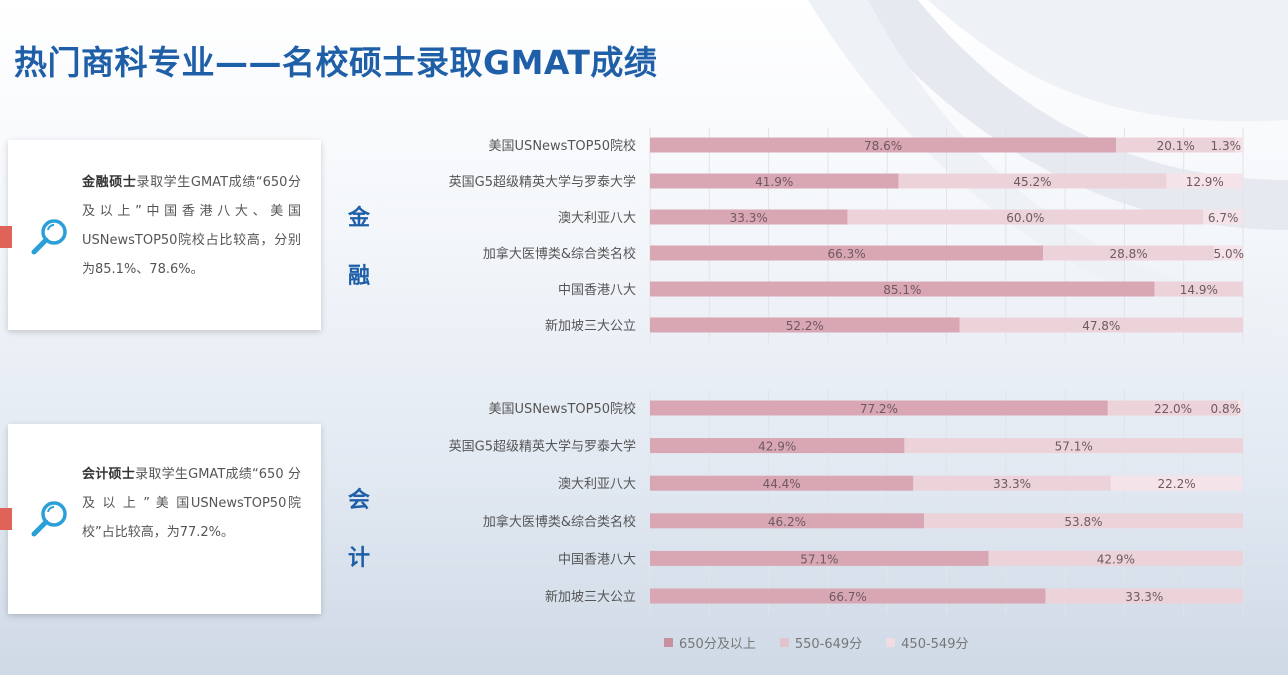  I want to click on category-char: 融, so click(358, 276).